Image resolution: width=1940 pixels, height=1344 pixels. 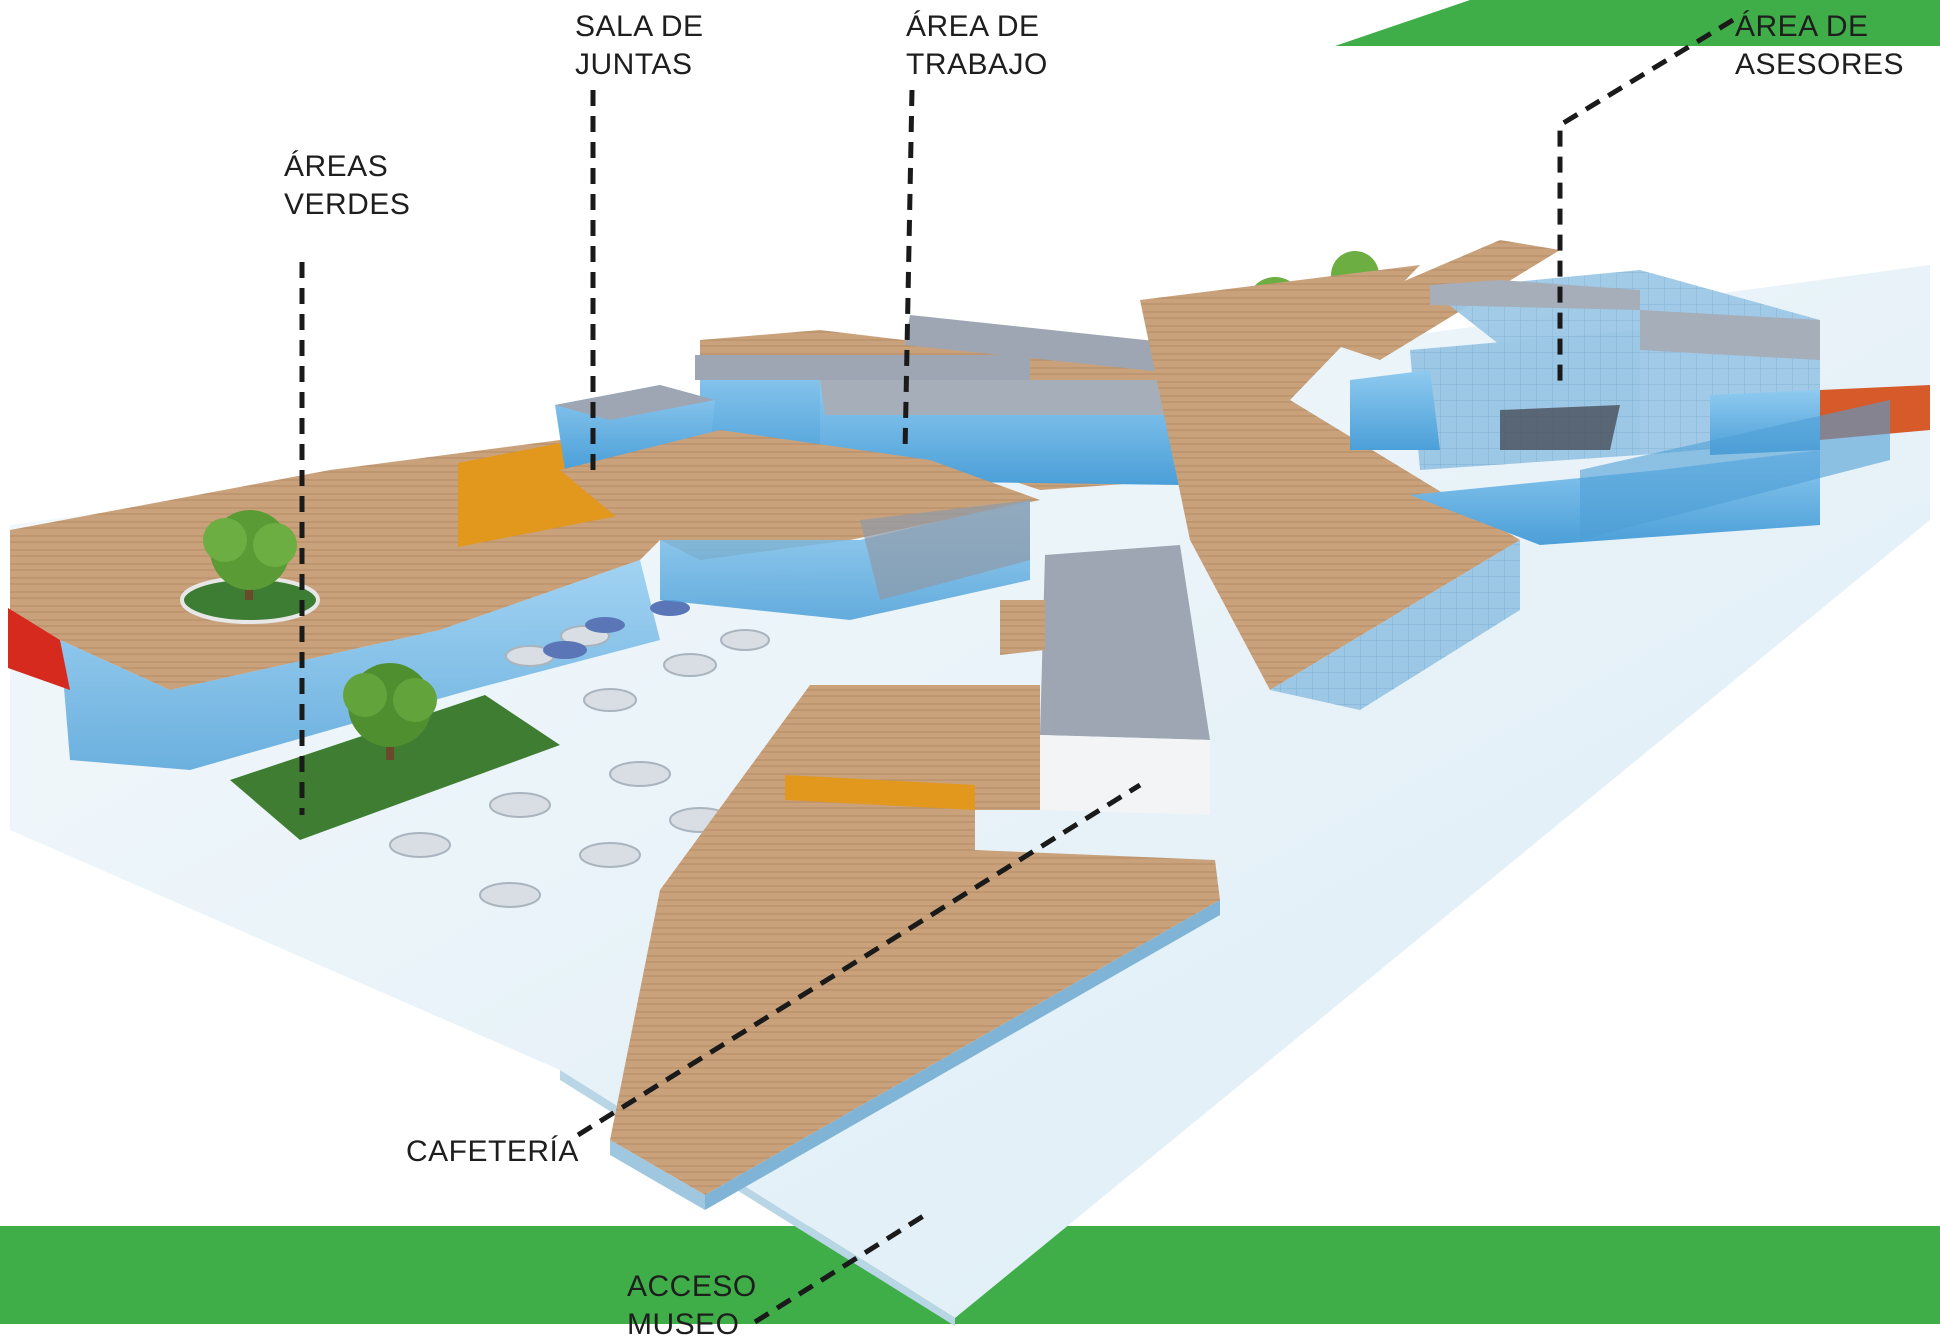 I want to click on label-area-de-asesores: ÁREA DE ASESORES, so click(x=1819, y=46).